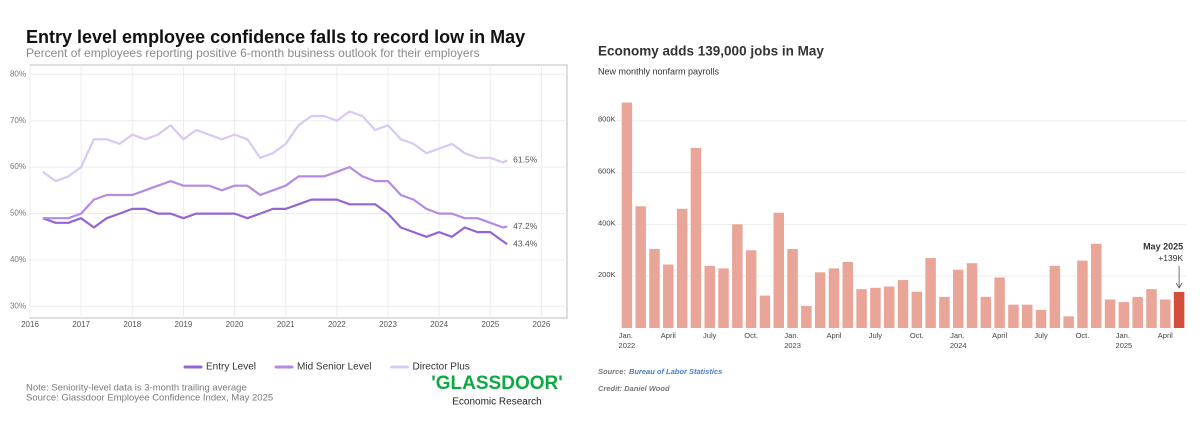 This screenshot has width=1200, height=428. What do you see at coordinates (439, 324) in the screenshot?
I see `x-tick-label: 2024` at bounding box center [439, 324].